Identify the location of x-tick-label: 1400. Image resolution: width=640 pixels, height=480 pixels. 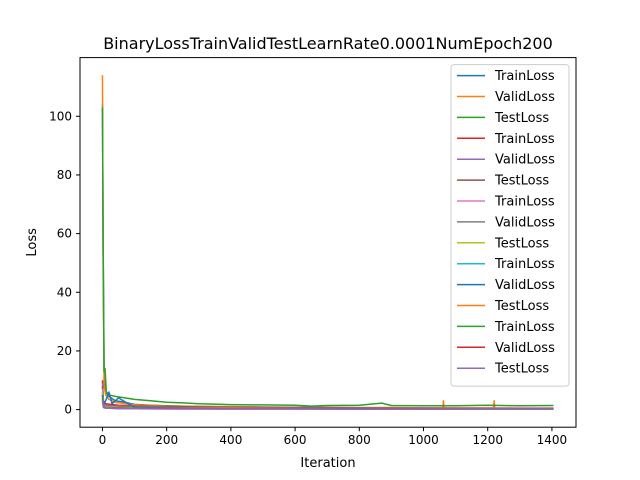
(552, 440).